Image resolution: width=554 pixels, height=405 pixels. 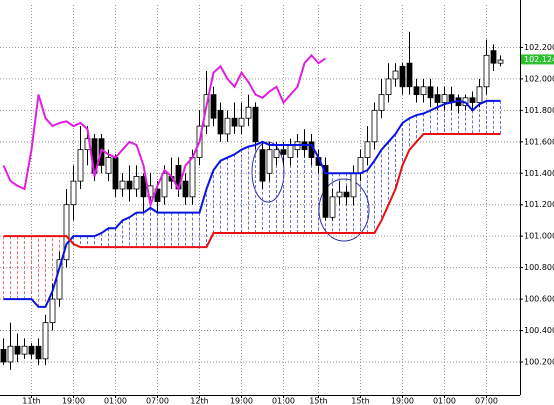 I want to click on y-tick-label: 101.000, so click(x=539, y=236).